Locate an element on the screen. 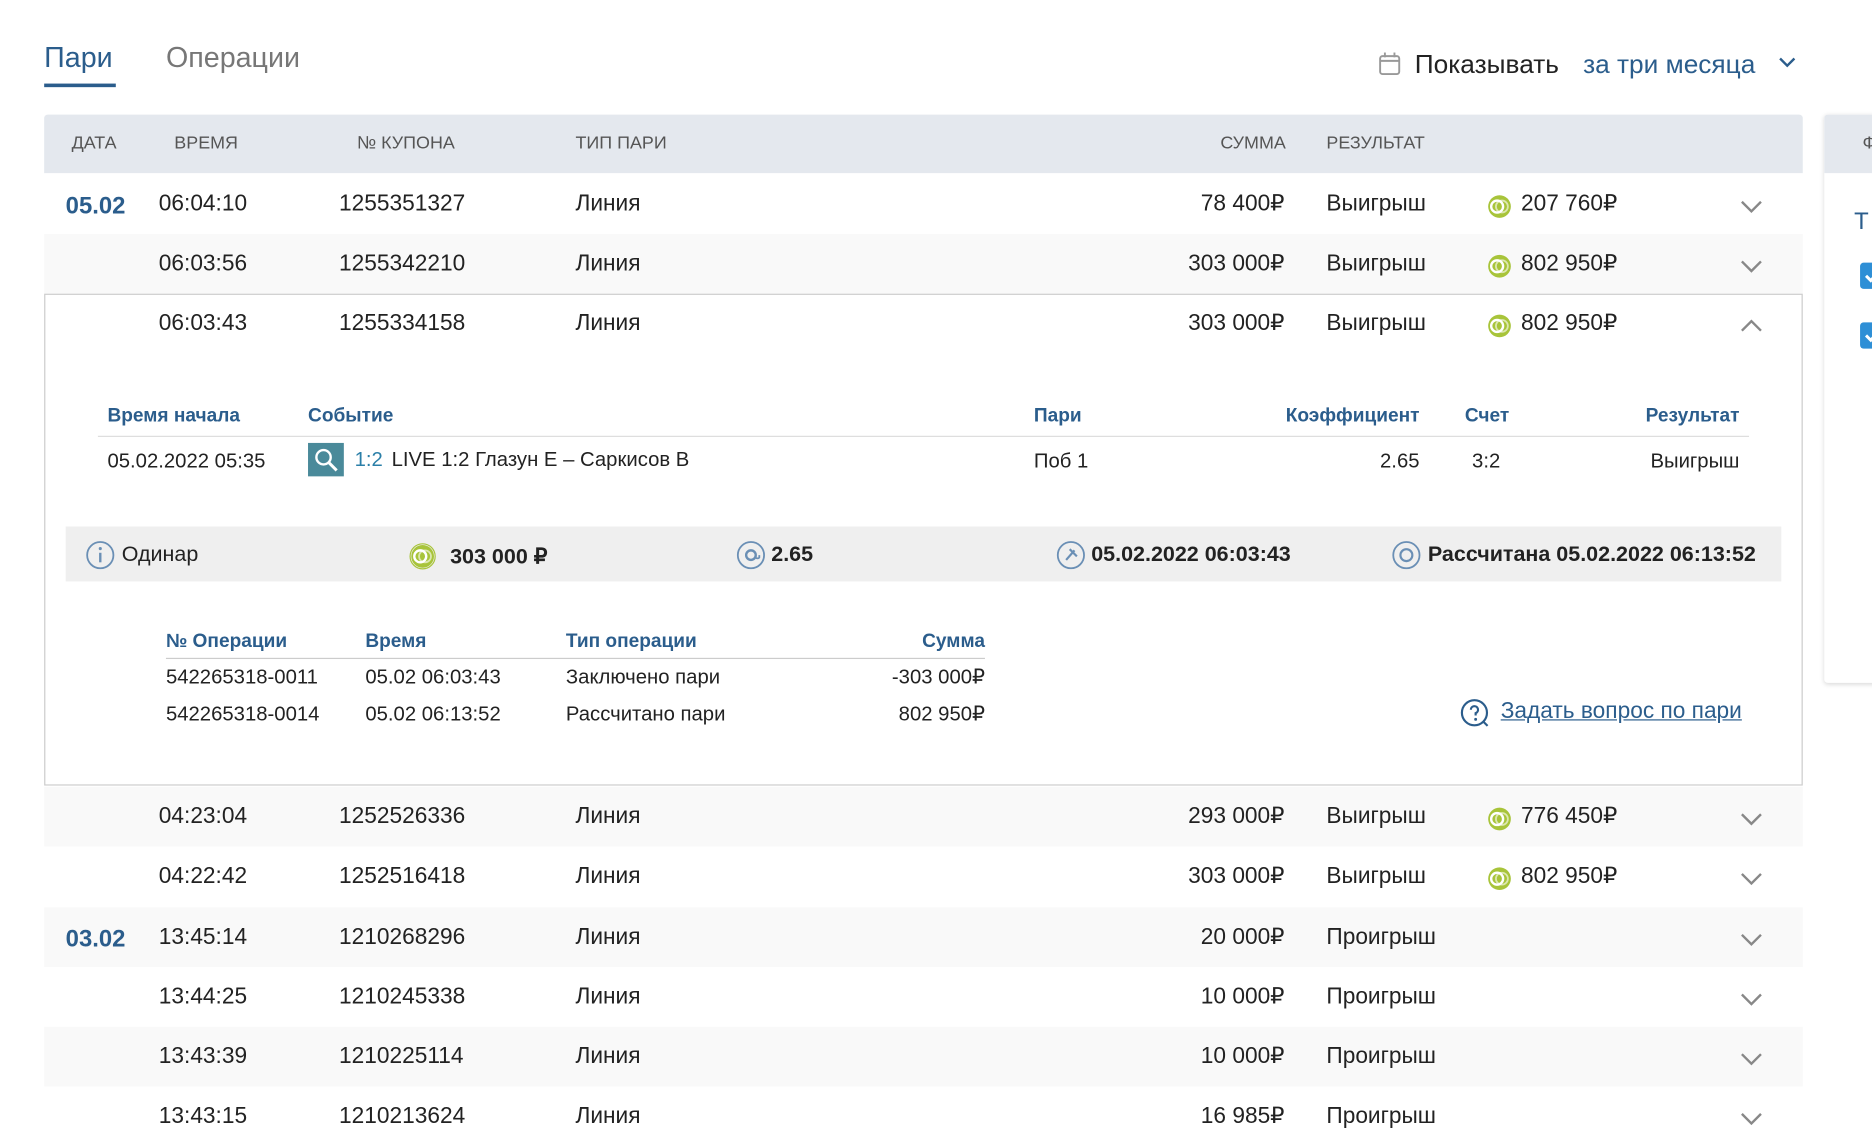 The width and height of the screenshot is (1872, 1143). filter-period: за три месяца is located at coordinates (1669, 63).